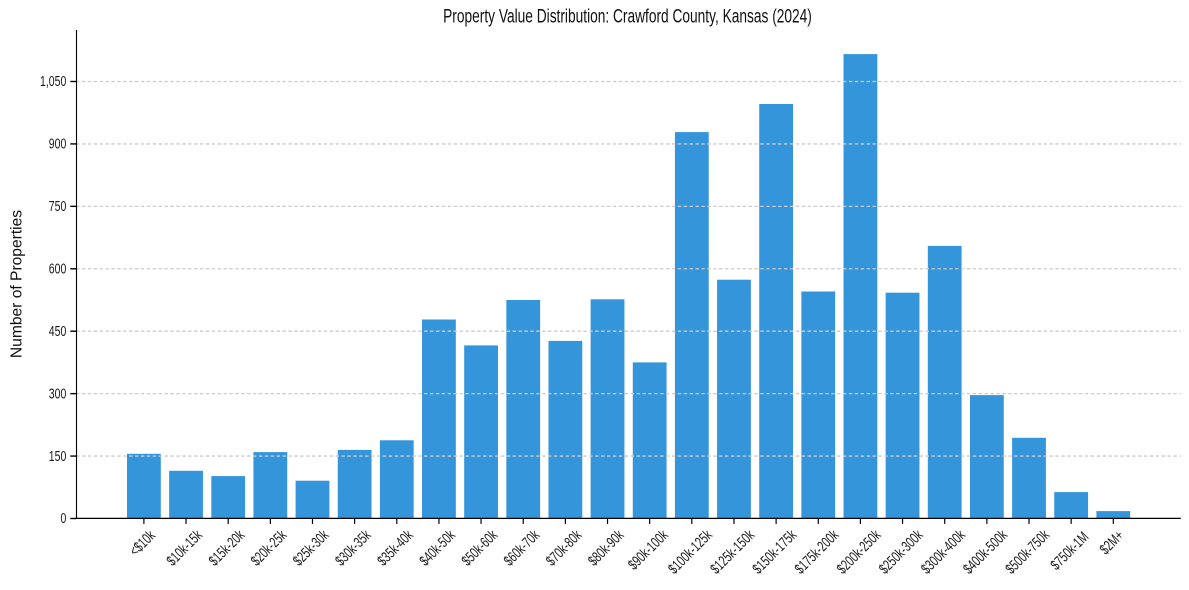 The width and height of the screenshot is (1189, 590). I want to click on svg-text: $2M+, so click(1111, 542).